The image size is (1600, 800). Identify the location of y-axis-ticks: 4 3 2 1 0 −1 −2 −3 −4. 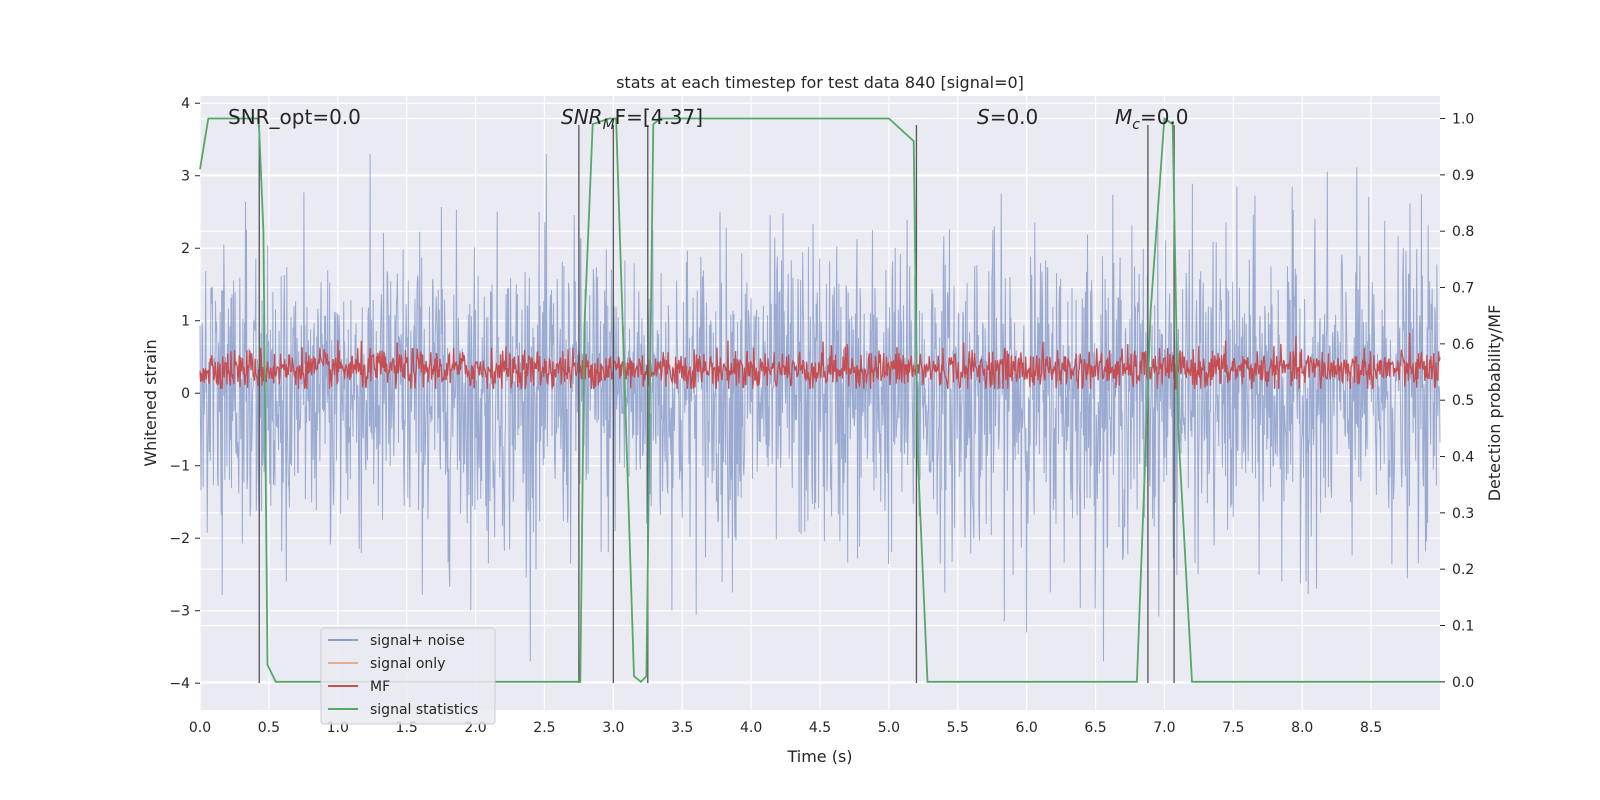
(184, 394).